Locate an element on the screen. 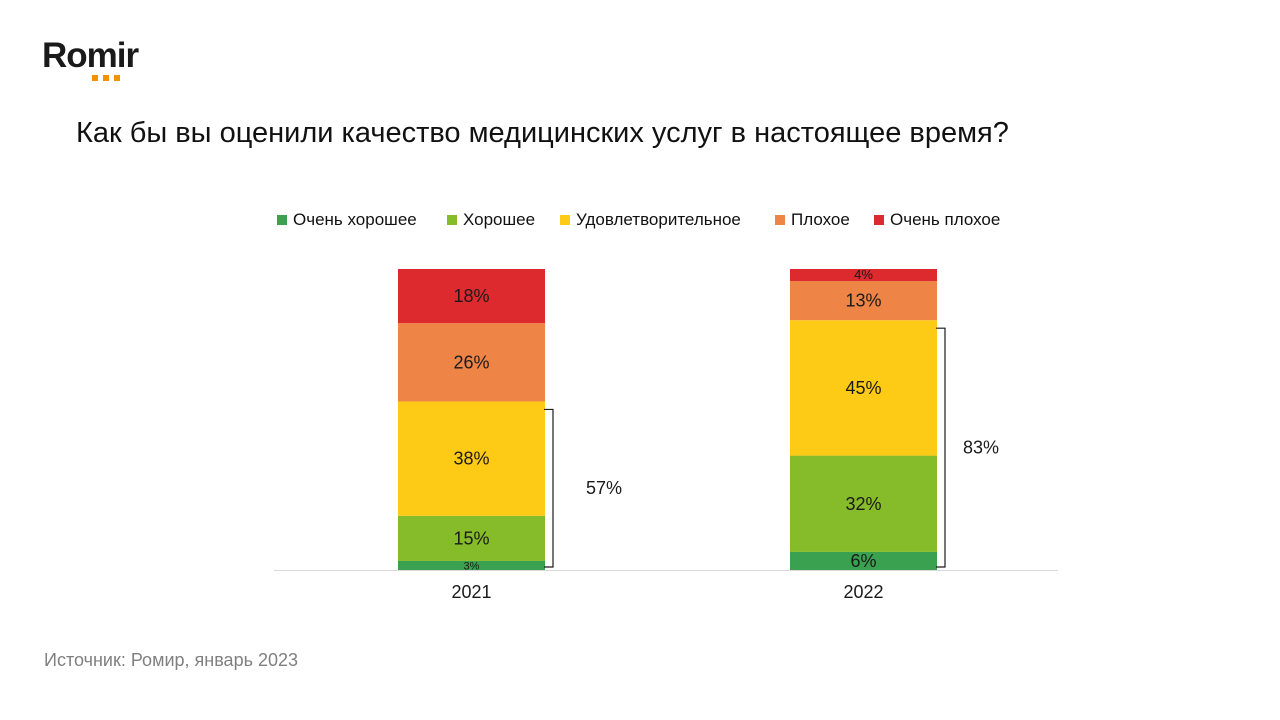  annotation-label: 57% is located at coordinates (604, 488).